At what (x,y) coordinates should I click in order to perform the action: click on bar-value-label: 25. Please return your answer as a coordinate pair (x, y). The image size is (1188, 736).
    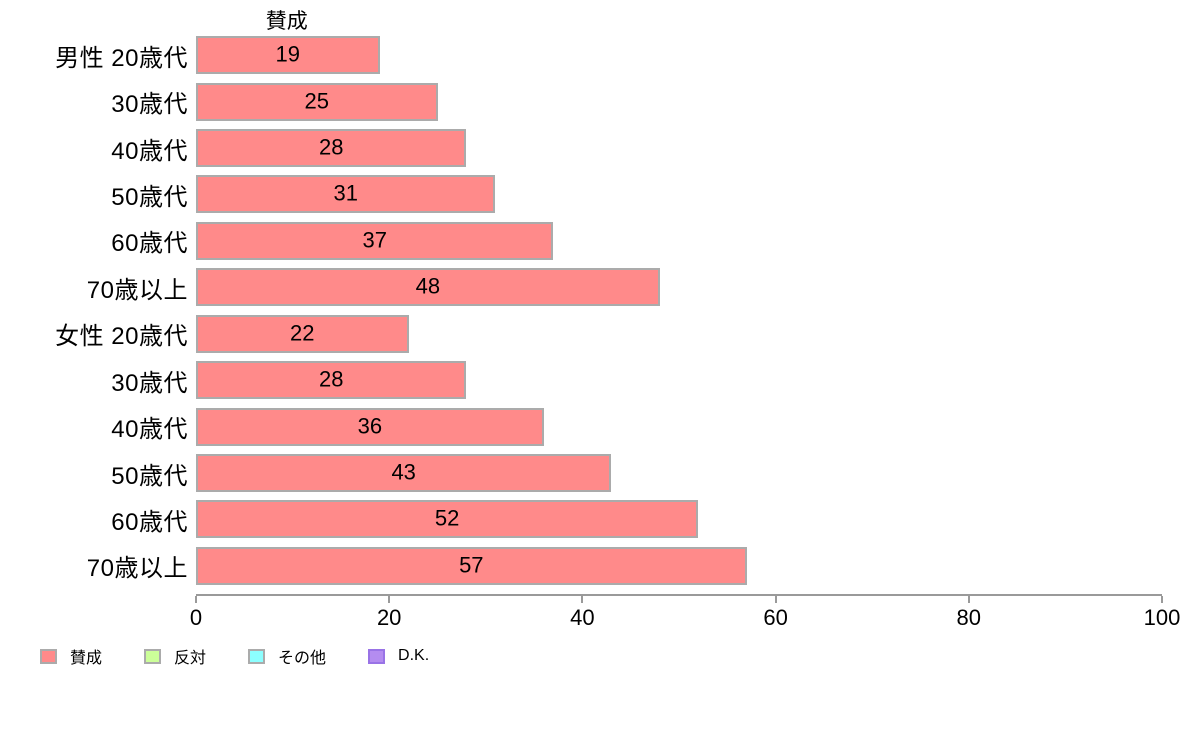
    Looking at the image, I should click on (316, 101).